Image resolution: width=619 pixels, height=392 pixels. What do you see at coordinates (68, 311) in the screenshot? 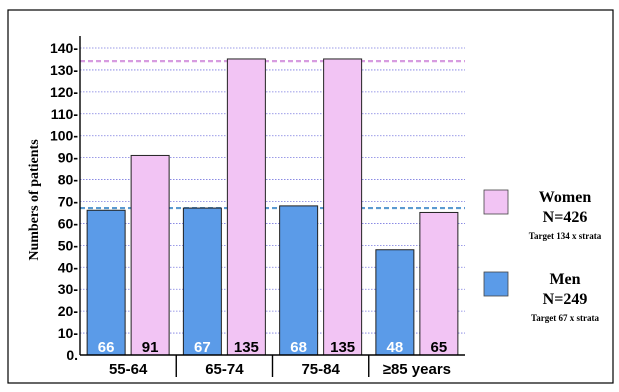
I see `y-tick-label: 20-` at bounding box center [68, 311].